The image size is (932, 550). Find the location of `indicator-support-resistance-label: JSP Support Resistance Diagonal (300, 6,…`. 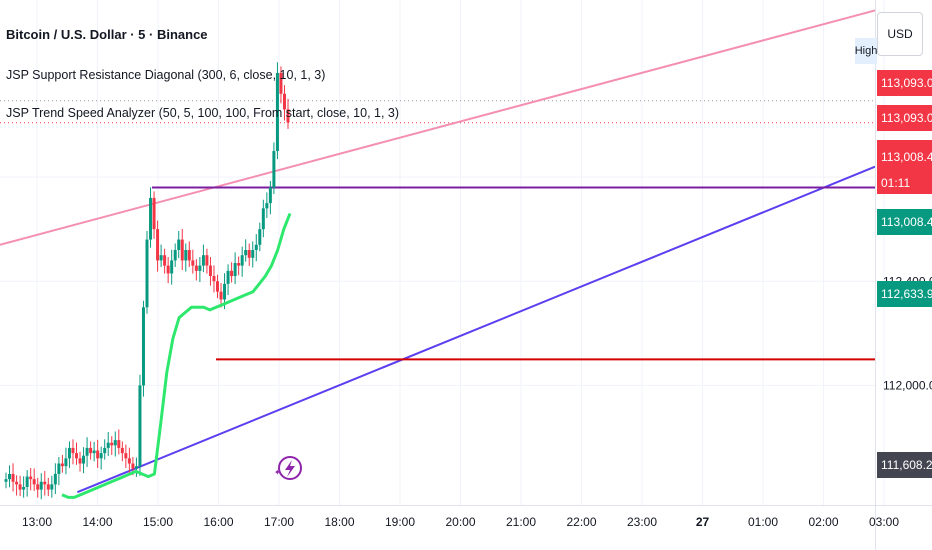

indicator-support-resistance-label: JSP Support Resistance Diagonal (300, 6,… is located at coordinates (166, 75).